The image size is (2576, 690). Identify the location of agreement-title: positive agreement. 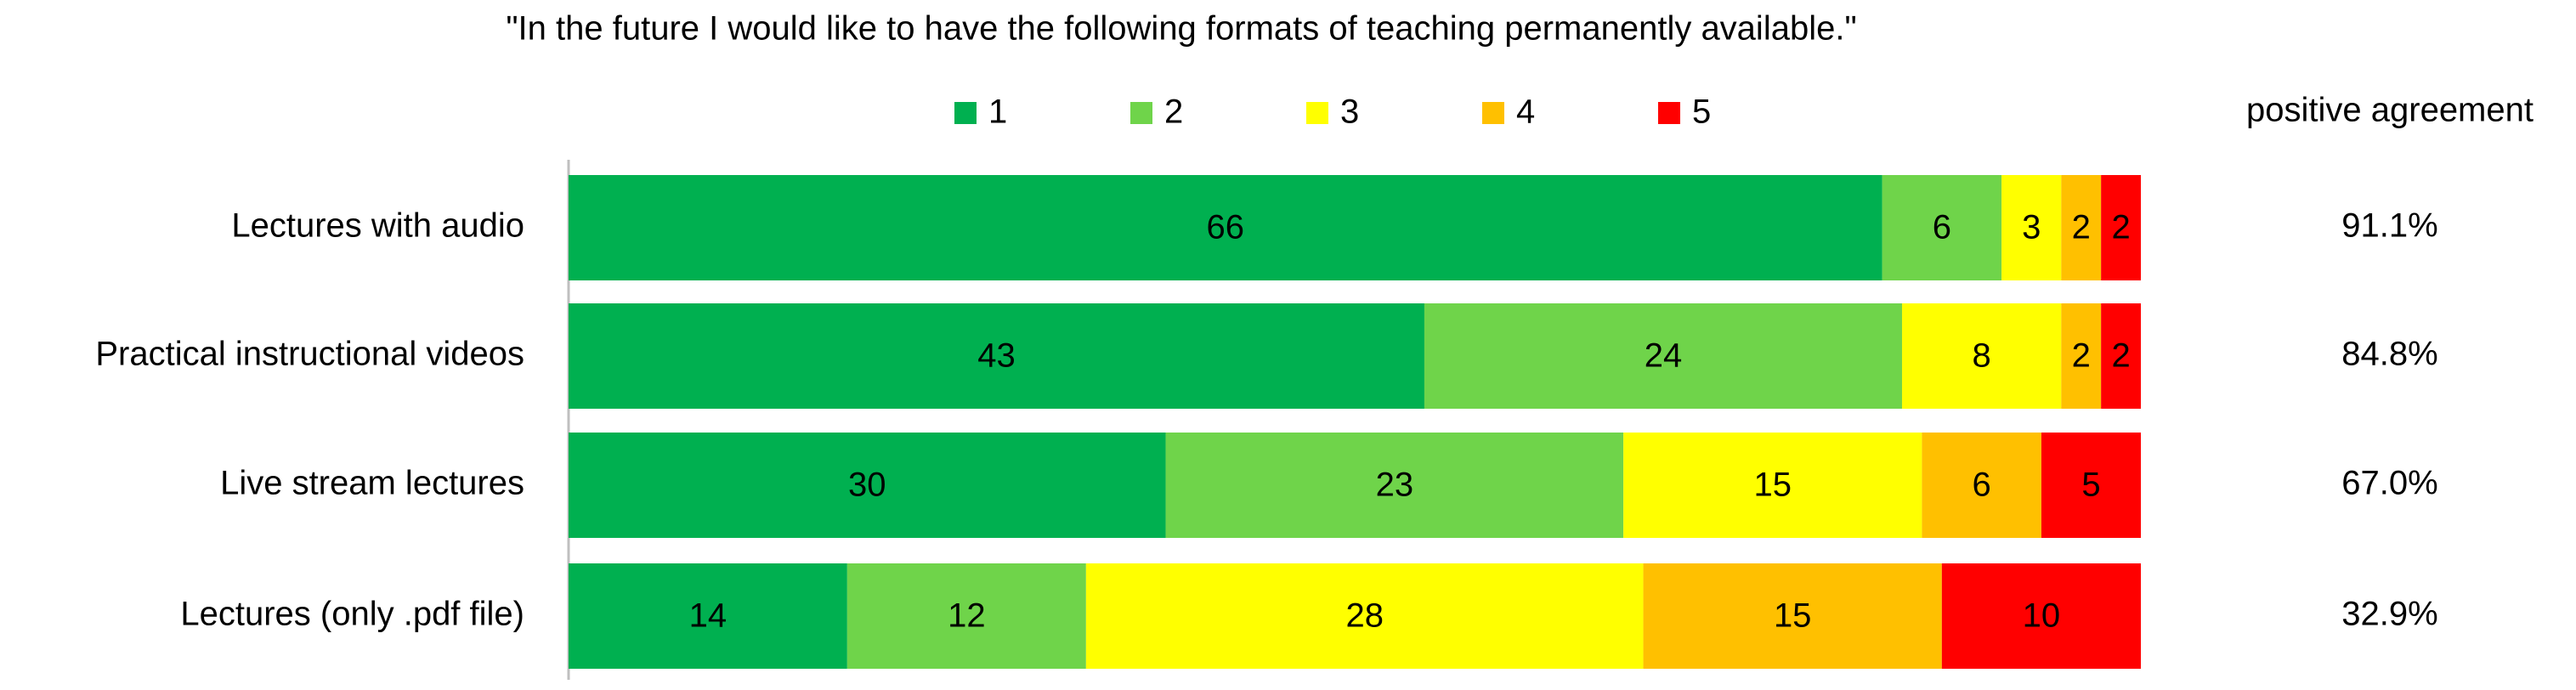
(2390, 110).